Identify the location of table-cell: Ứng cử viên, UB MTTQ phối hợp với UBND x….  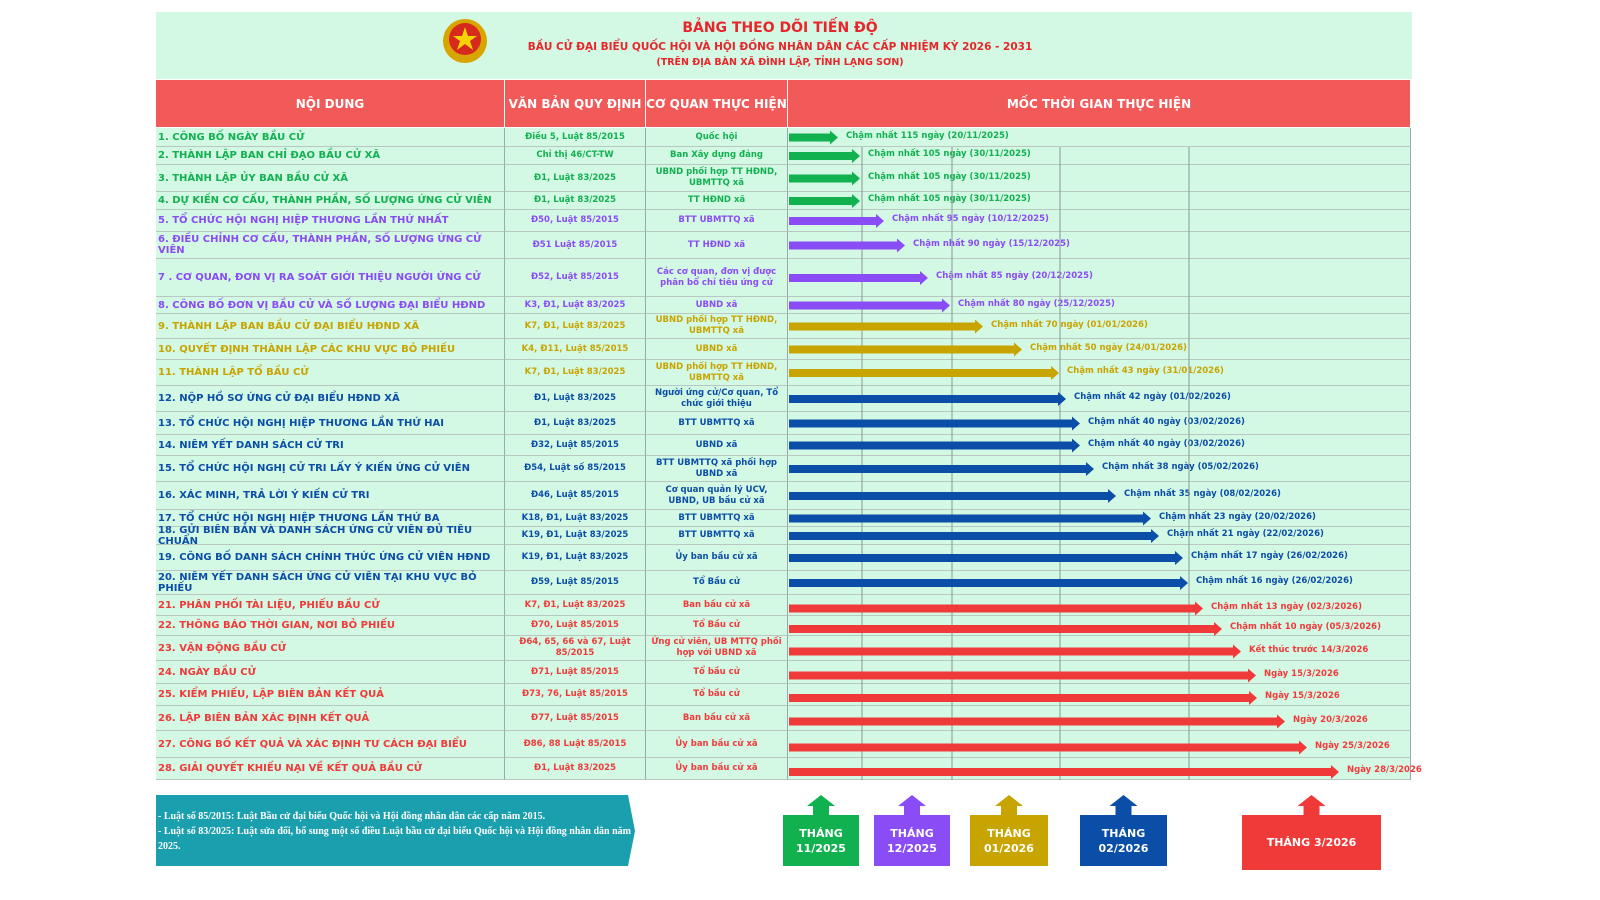
(717, 648).